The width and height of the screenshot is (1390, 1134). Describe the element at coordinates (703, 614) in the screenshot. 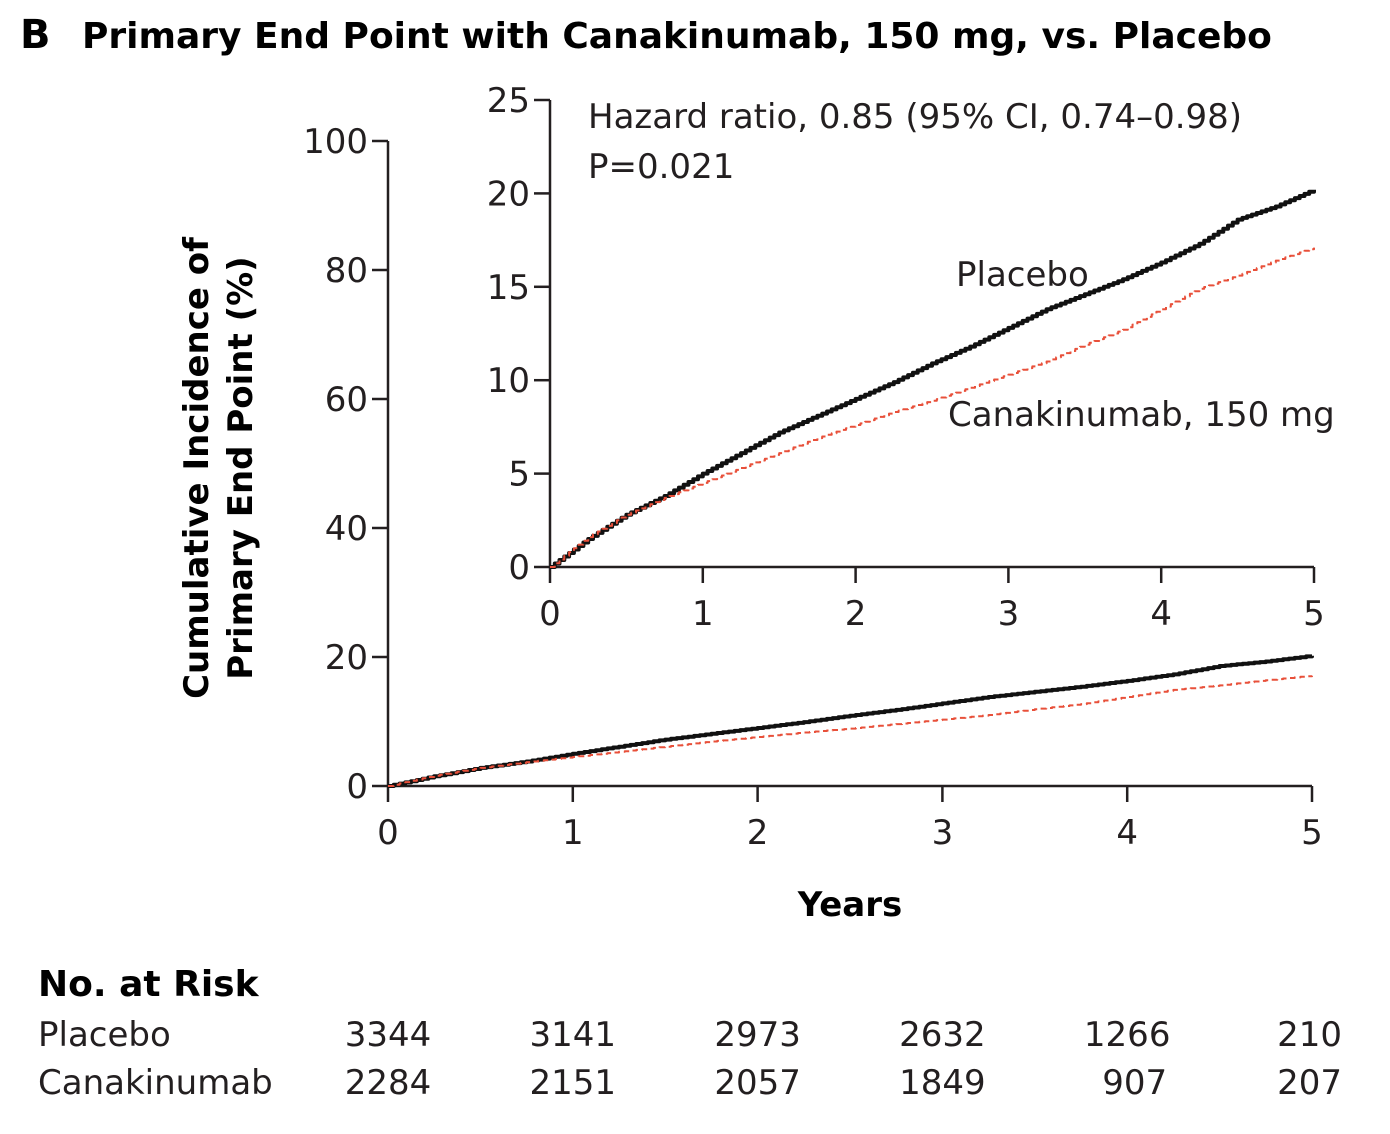

I see `inset-x-tick-label: 1` at that location.